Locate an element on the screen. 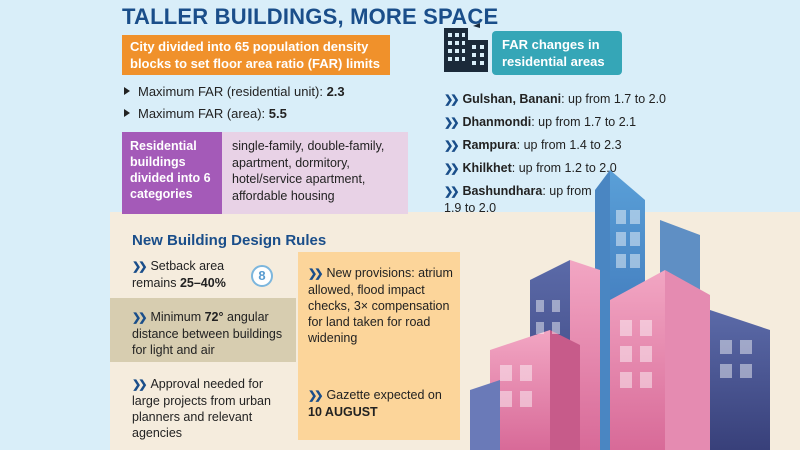  far-limit-residential: Maximum FAR (residential unit): 2.3 is located at coordinates (234, 91).